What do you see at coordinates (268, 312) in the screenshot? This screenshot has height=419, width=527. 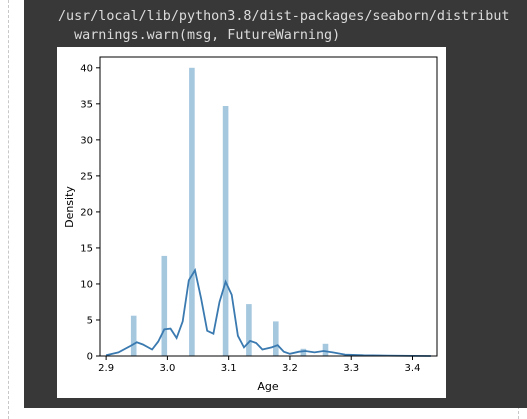 I see `kde-curve` at bounding box center [268, 312].